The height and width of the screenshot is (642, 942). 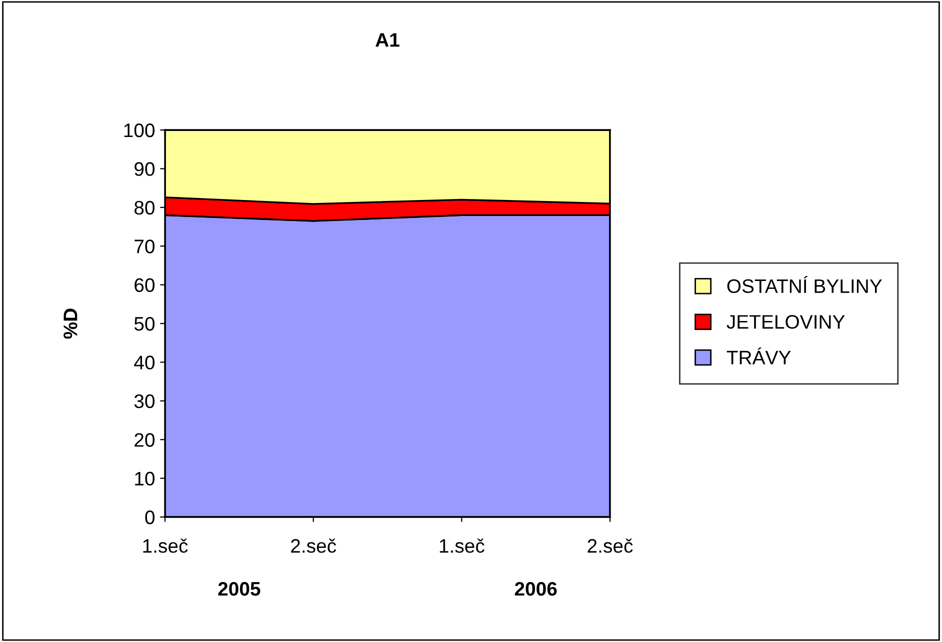 What do you see at coordinates (144, 207) in the screenshot?
I see `y-tick-label: 80` at bounding box center [144, 207].